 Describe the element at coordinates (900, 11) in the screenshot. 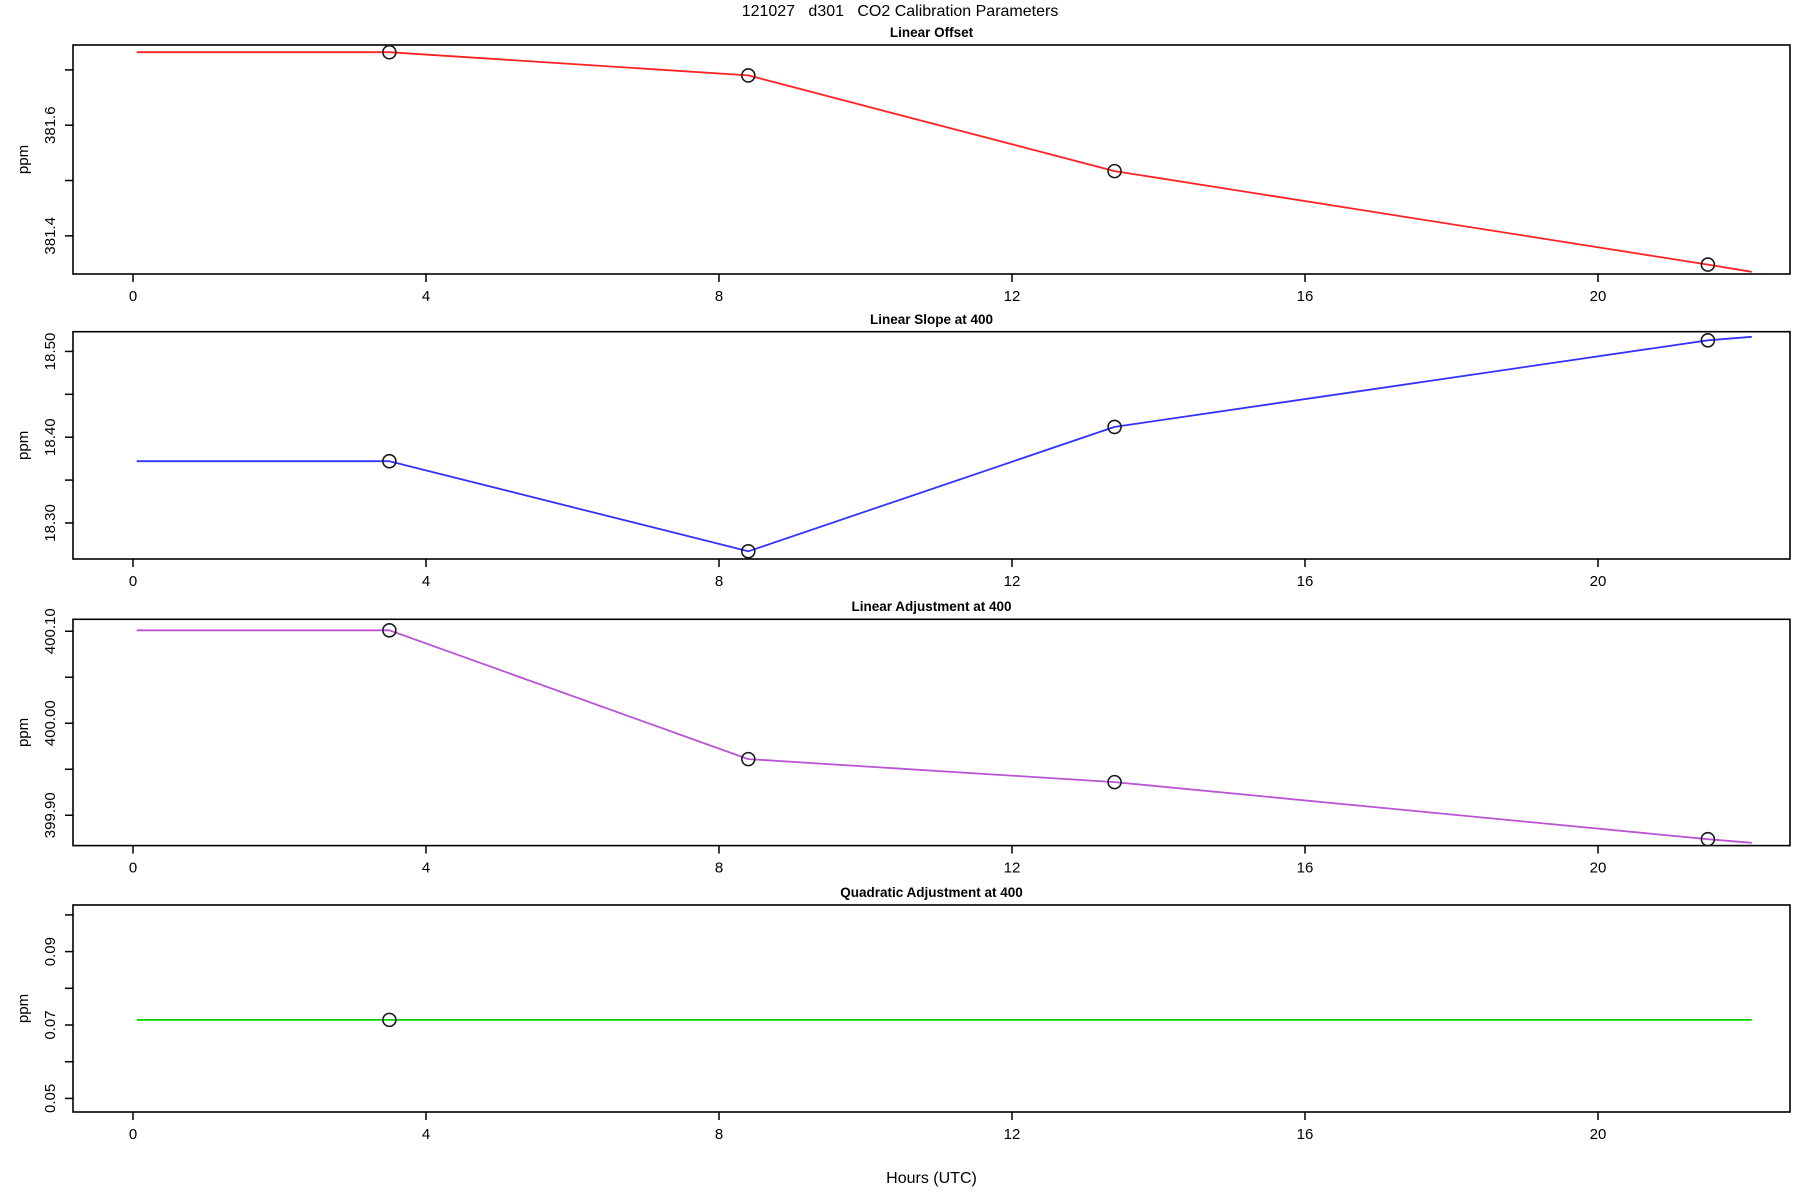

I see `main-title: 121027 d301 CO2 Calibration Parameters` at that location.